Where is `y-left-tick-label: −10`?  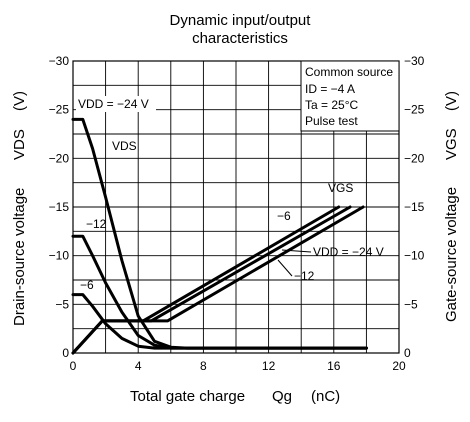 y-left-tick-label: −10 is located at coordinates (59, 256).